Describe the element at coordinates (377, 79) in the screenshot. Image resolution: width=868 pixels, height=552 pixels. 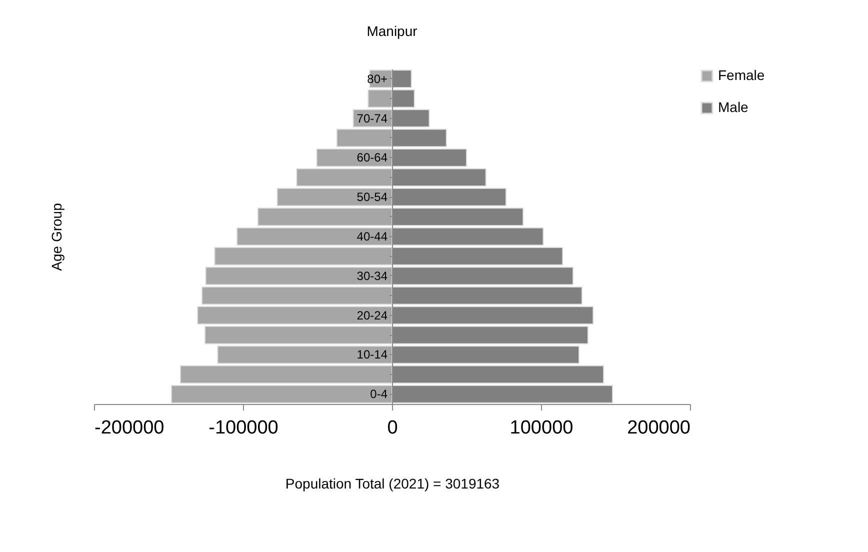
I see `y-tick-label: 80+` at that location.